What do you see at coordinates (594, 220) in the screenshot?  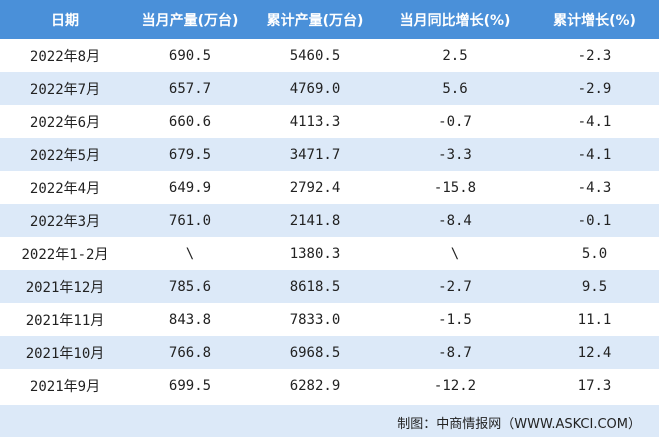 I see `table-cell: -0.1` at bounding box center [594, 220].